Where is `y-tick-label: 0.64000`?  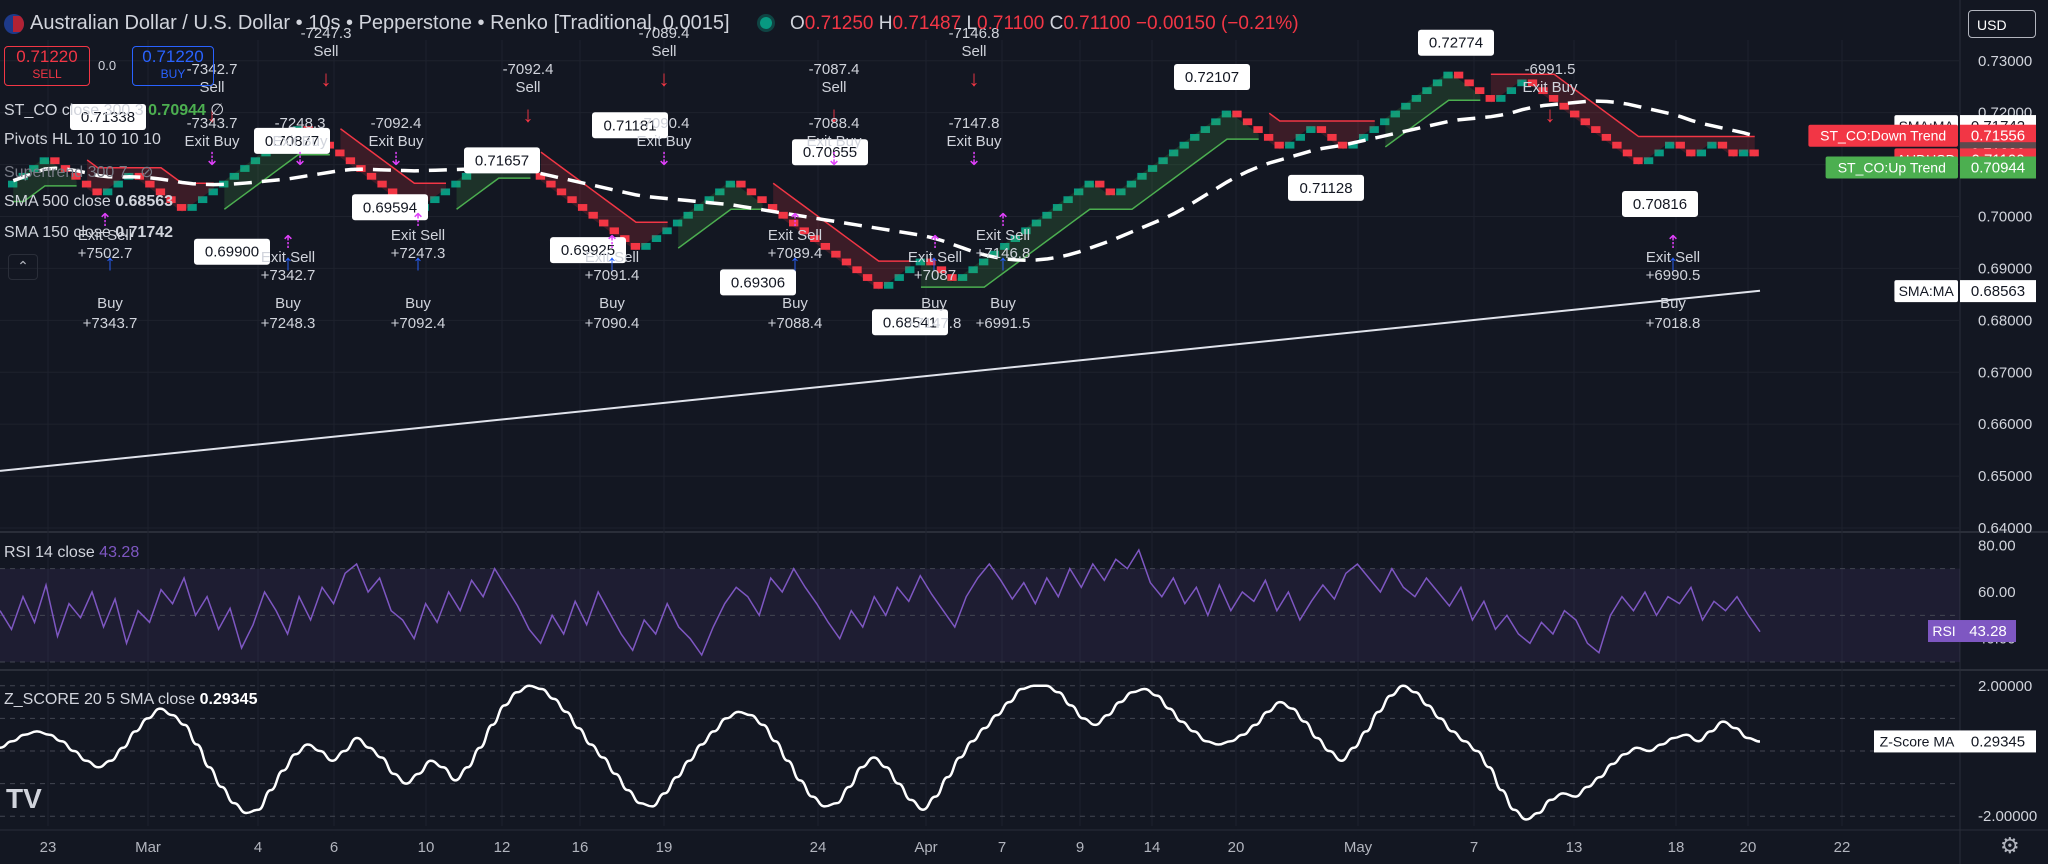 y-tick-label: 0.64000 is located at coordinates (2005, 528).